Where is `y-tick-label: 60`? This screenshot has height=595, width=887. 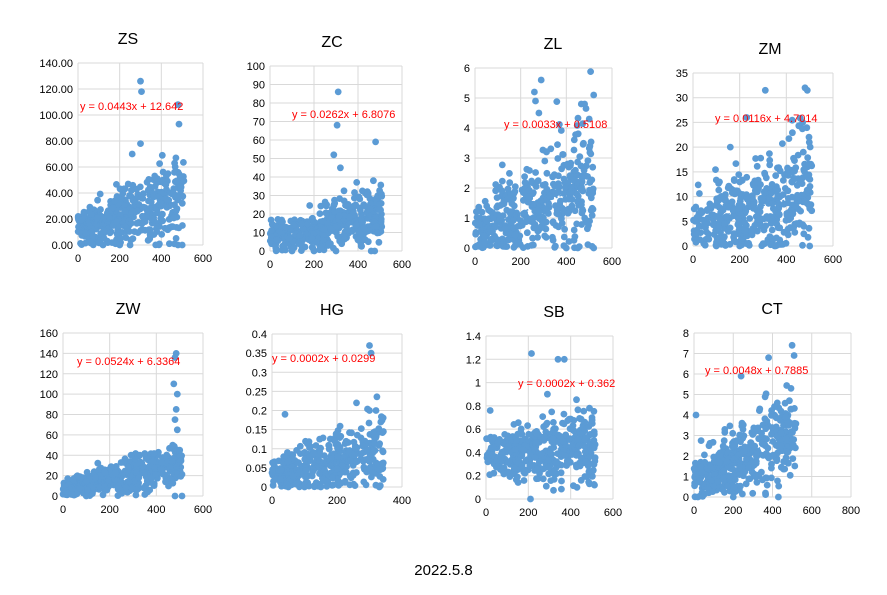
y-tick-label: 60 is located at coordinates (259, 141).